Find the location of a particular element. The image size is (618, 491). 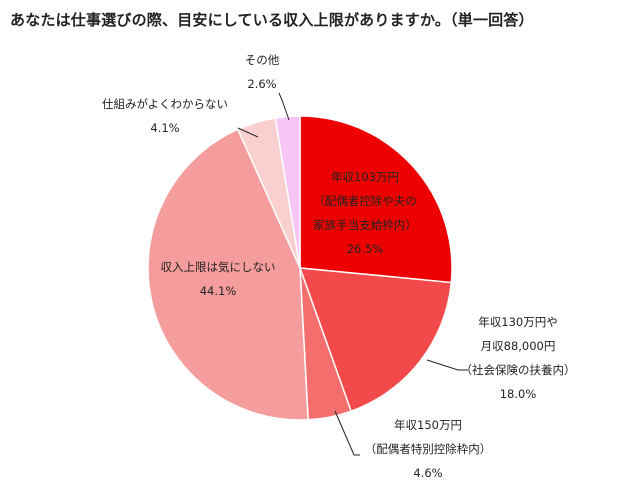

slice-value-label: 18.0% is located at coordinates (518, 394).